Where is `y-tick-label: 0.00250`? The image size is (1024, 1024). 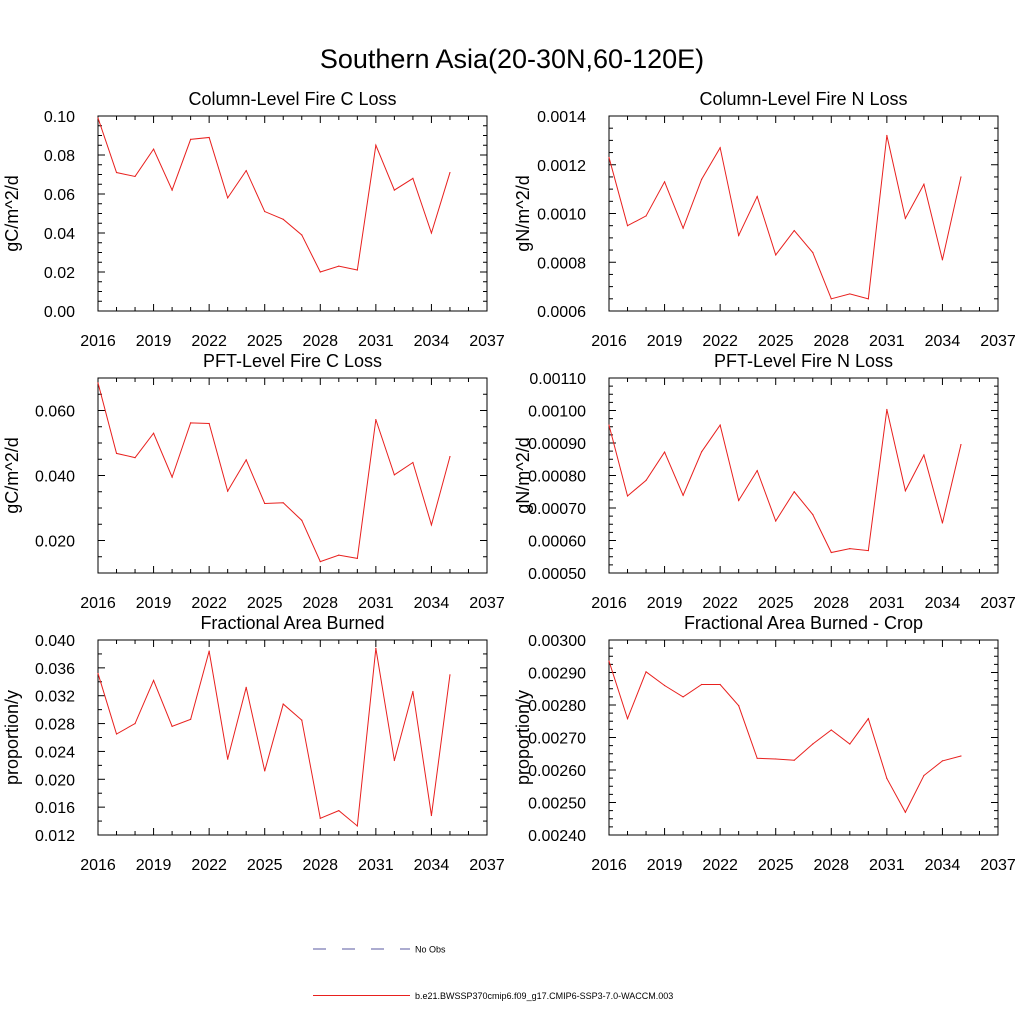 y-tick-label: 0.00250 is located at coordinates (557, 804).